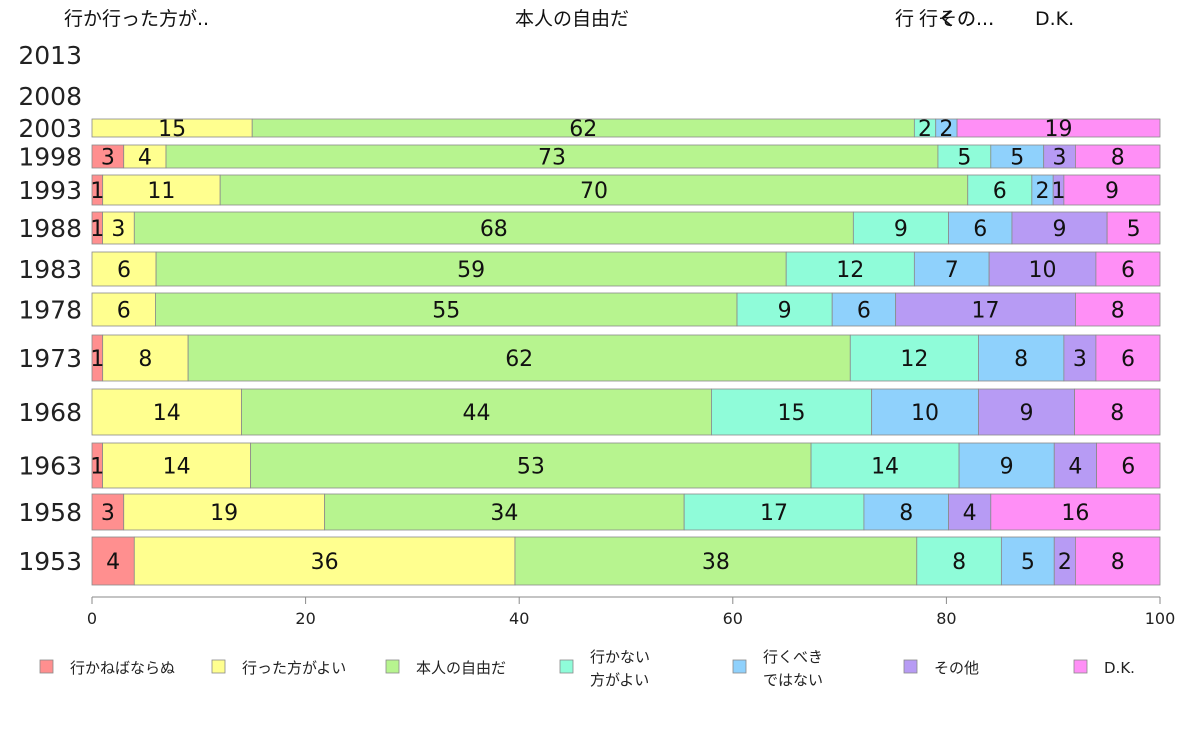  Describe the element at coordinates (305, 618) in the screenshot. I see `x-tick-label: 20` at that location.